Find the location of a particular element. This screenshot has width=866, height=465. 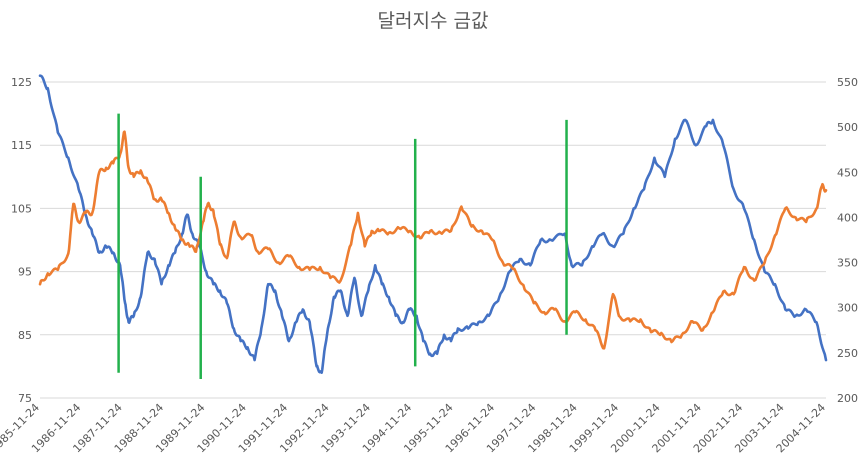

y-left-tick-label: 125 is located at coordinates (21, 82).